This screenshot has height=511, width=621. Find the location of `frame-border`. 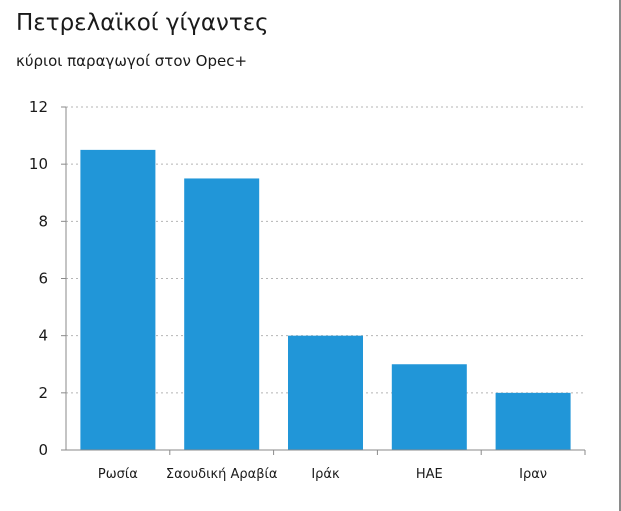

frame-border is located at coordinates (620, 255).